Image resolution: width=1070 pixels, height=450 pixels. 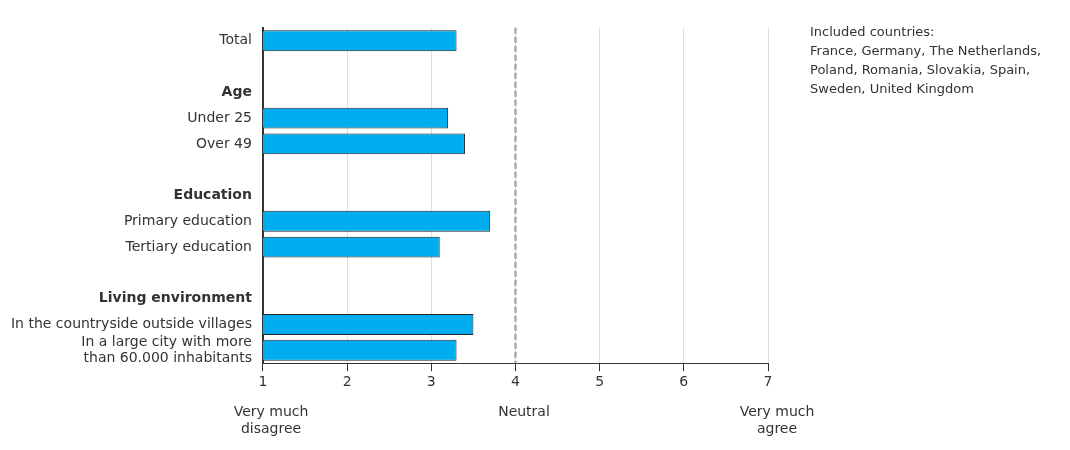 What do you see at coordinates (175, 297) in the screenshot?
I see `y-tick-label: Living environment` at bounding box center [175, 297].